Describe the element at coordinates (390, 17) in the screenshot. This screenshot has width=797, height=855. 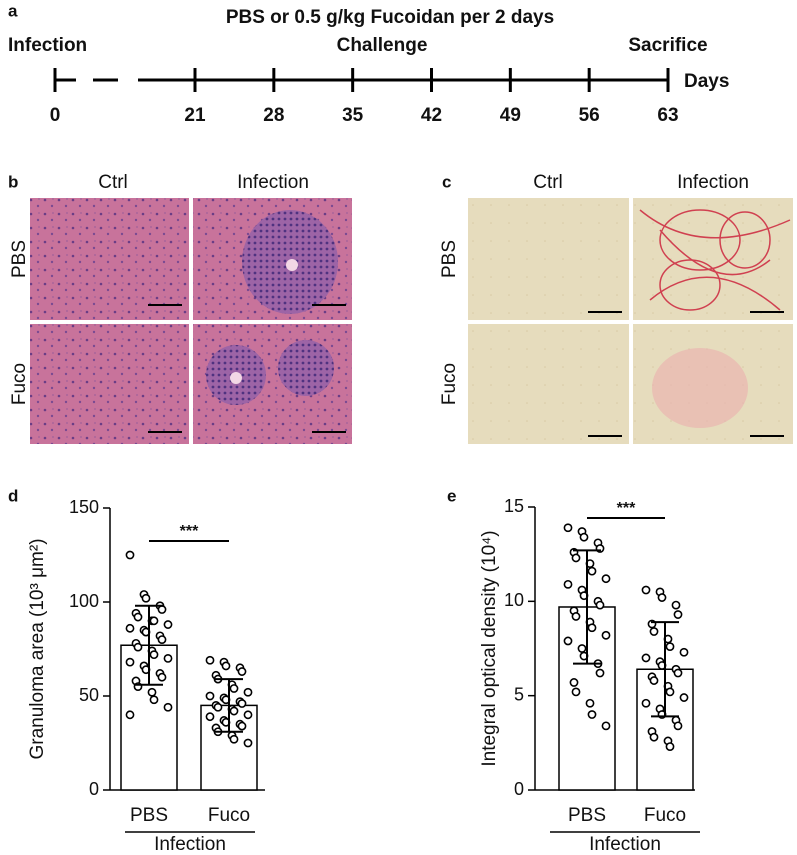
I see `panel-title: PBS or 0.5 g/kg Fucoidan per 2 days` at that location.